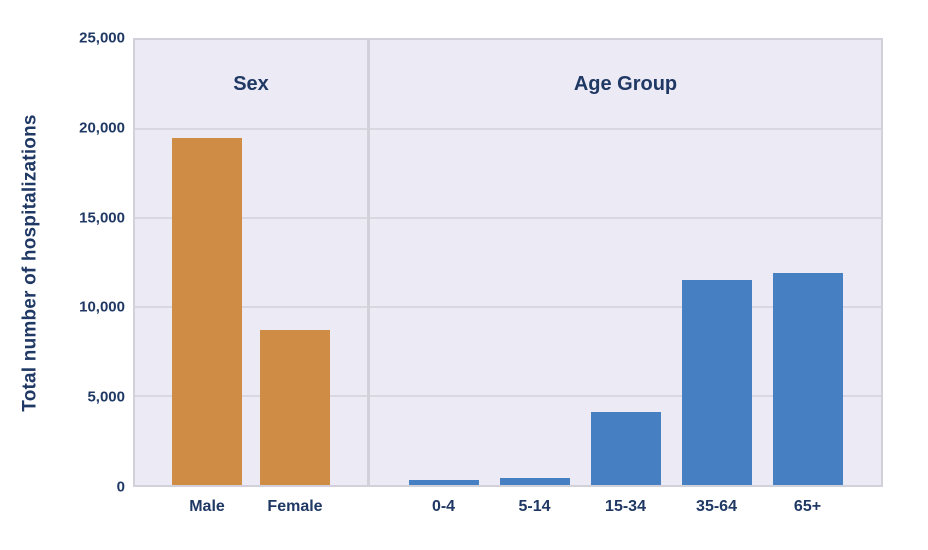  I want to click on x-label-5-14: 5-14, so click(534, 506).